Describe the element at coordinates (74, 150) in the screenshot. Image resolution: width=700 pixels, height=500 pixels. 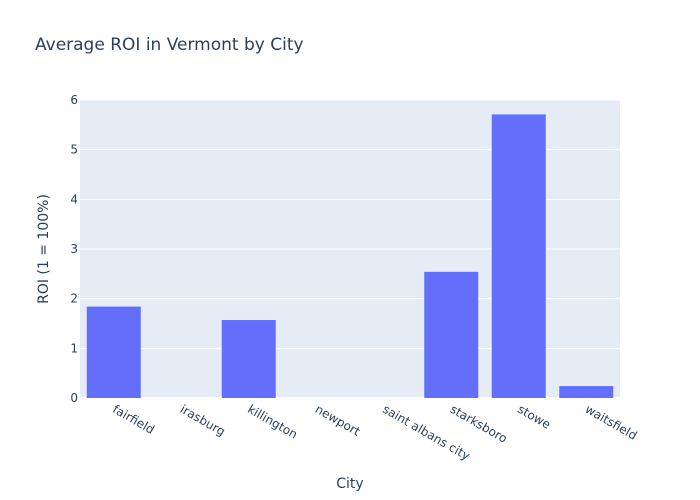
I see `y-tick-label: 5` at that location.